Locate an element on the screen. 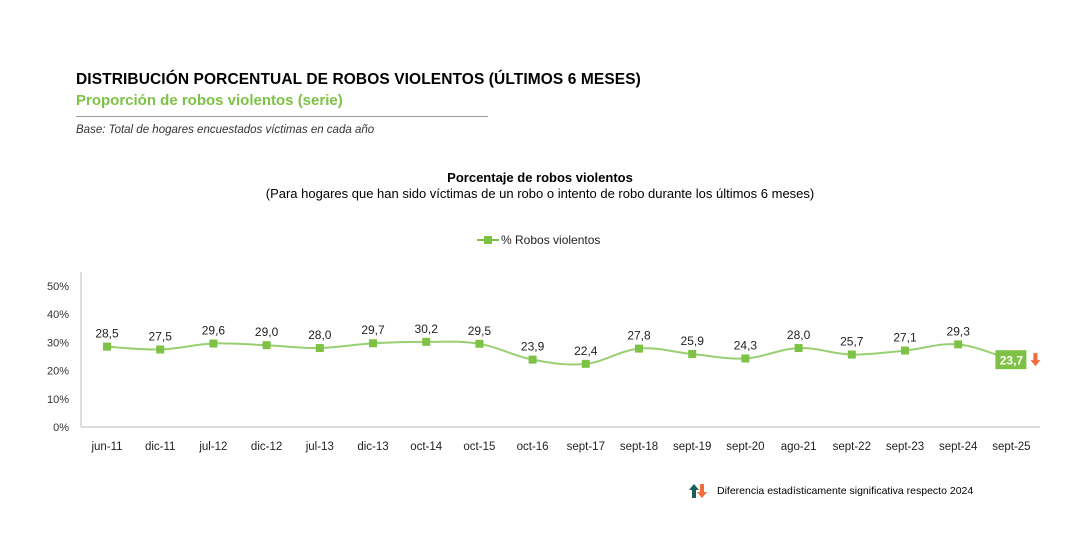 This screenshot has width=1080, height=542. data-label: 23,9 is located at coordinates (533, 347).